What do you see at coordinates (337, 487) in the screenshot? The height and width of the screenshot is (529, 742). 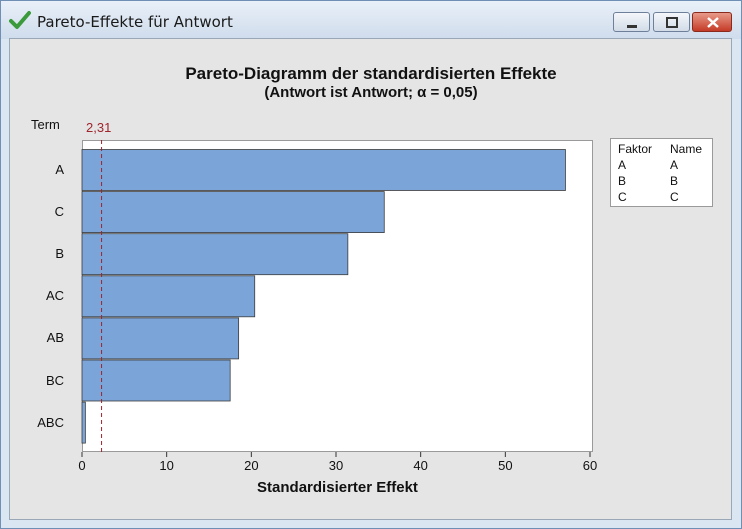 I see `x-axis-label: Standardisierter Effekt` at bounding box center [337, 487].